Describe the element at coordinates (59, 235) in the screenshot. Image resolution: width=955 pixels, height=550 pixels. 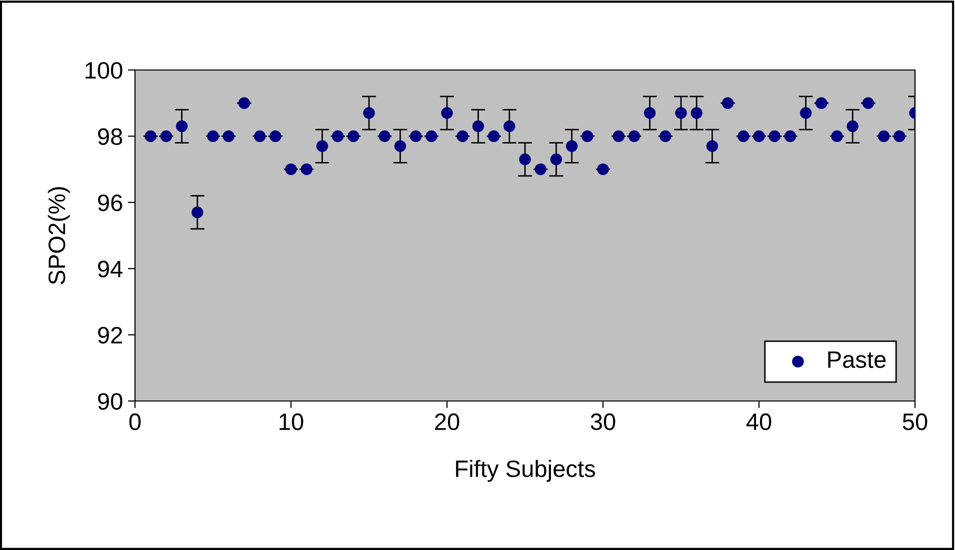
I see `y-axis-title: SPO2(%)` at that location.